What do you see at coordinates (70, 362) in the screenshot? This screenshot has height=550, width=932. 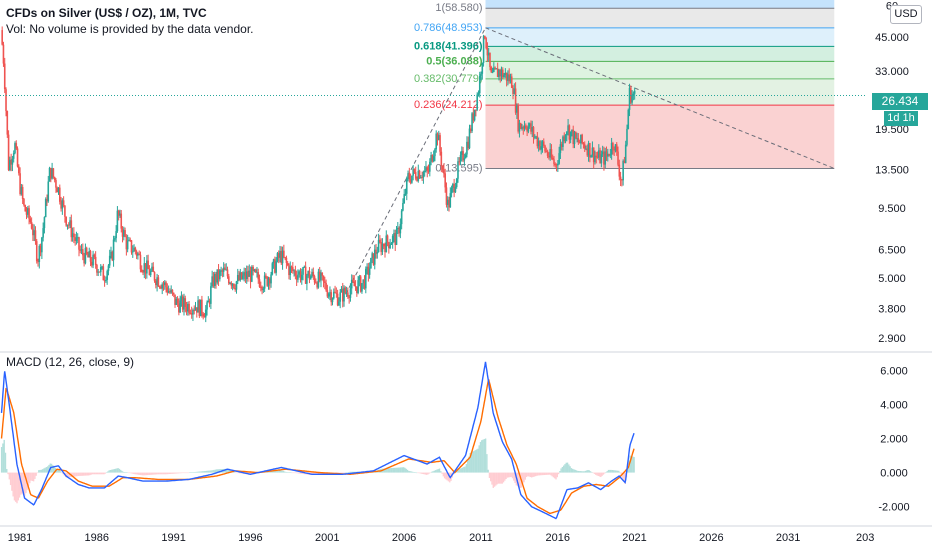 I see `macd-legend: MACD (12, 26, close, 9)` at bounding box center [70, 362].